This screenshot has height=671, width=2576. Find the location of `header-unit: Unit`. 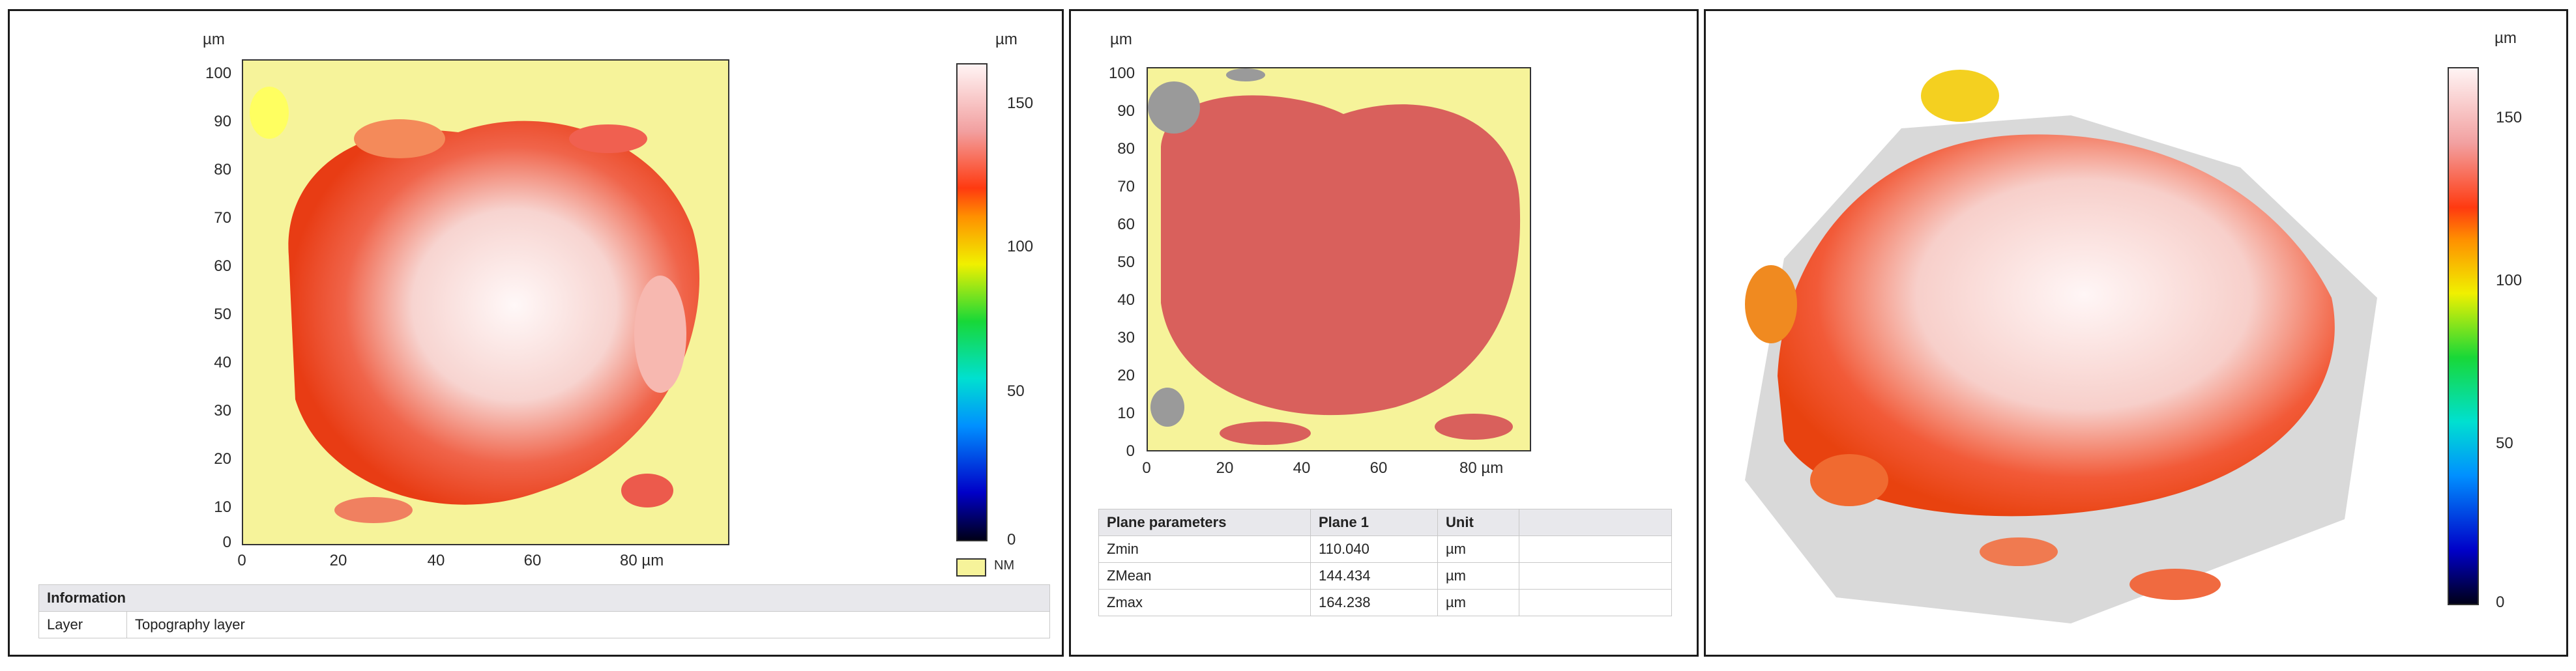

header-unit: Unit is located at coordinates (1478, 522).